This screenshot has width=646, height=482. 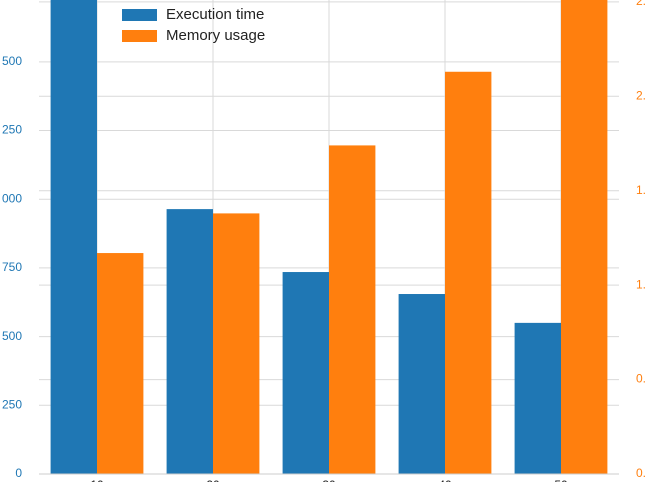 I want to click on y-tick-label: 0, so click(x=18, y=473).